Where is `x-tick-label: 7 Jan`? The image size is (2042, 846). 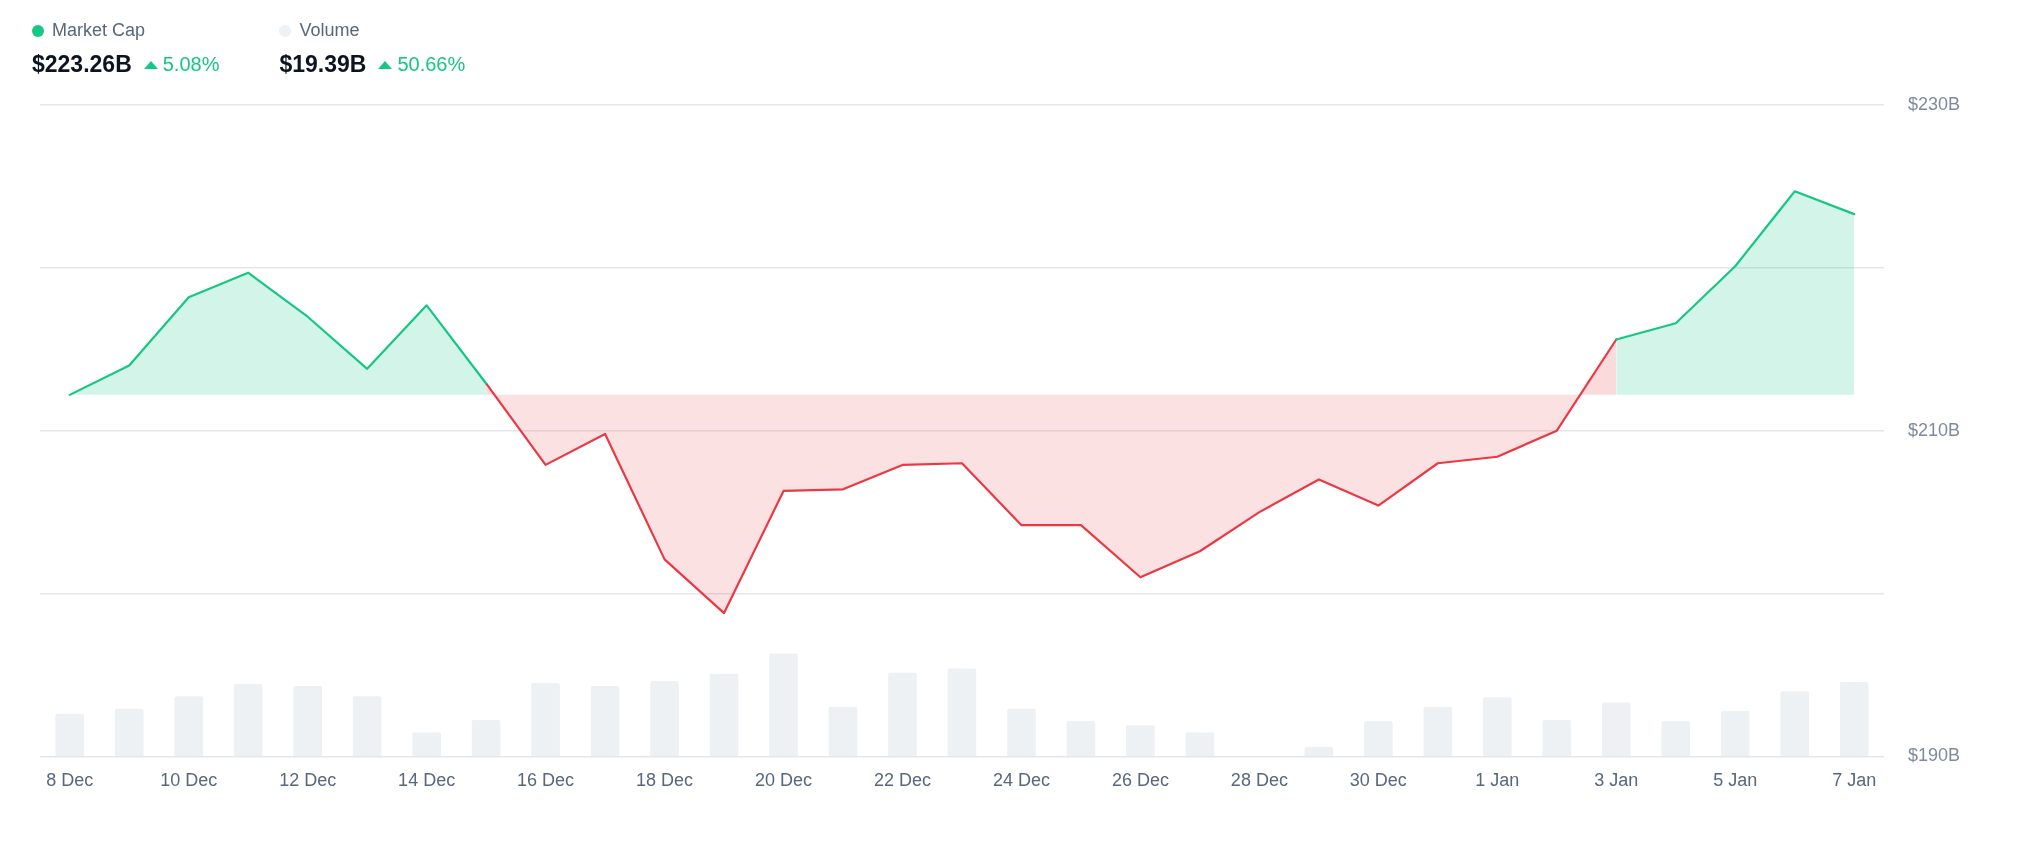 x-tick-label: 7 Jan is located at coordinates (1854, 780).